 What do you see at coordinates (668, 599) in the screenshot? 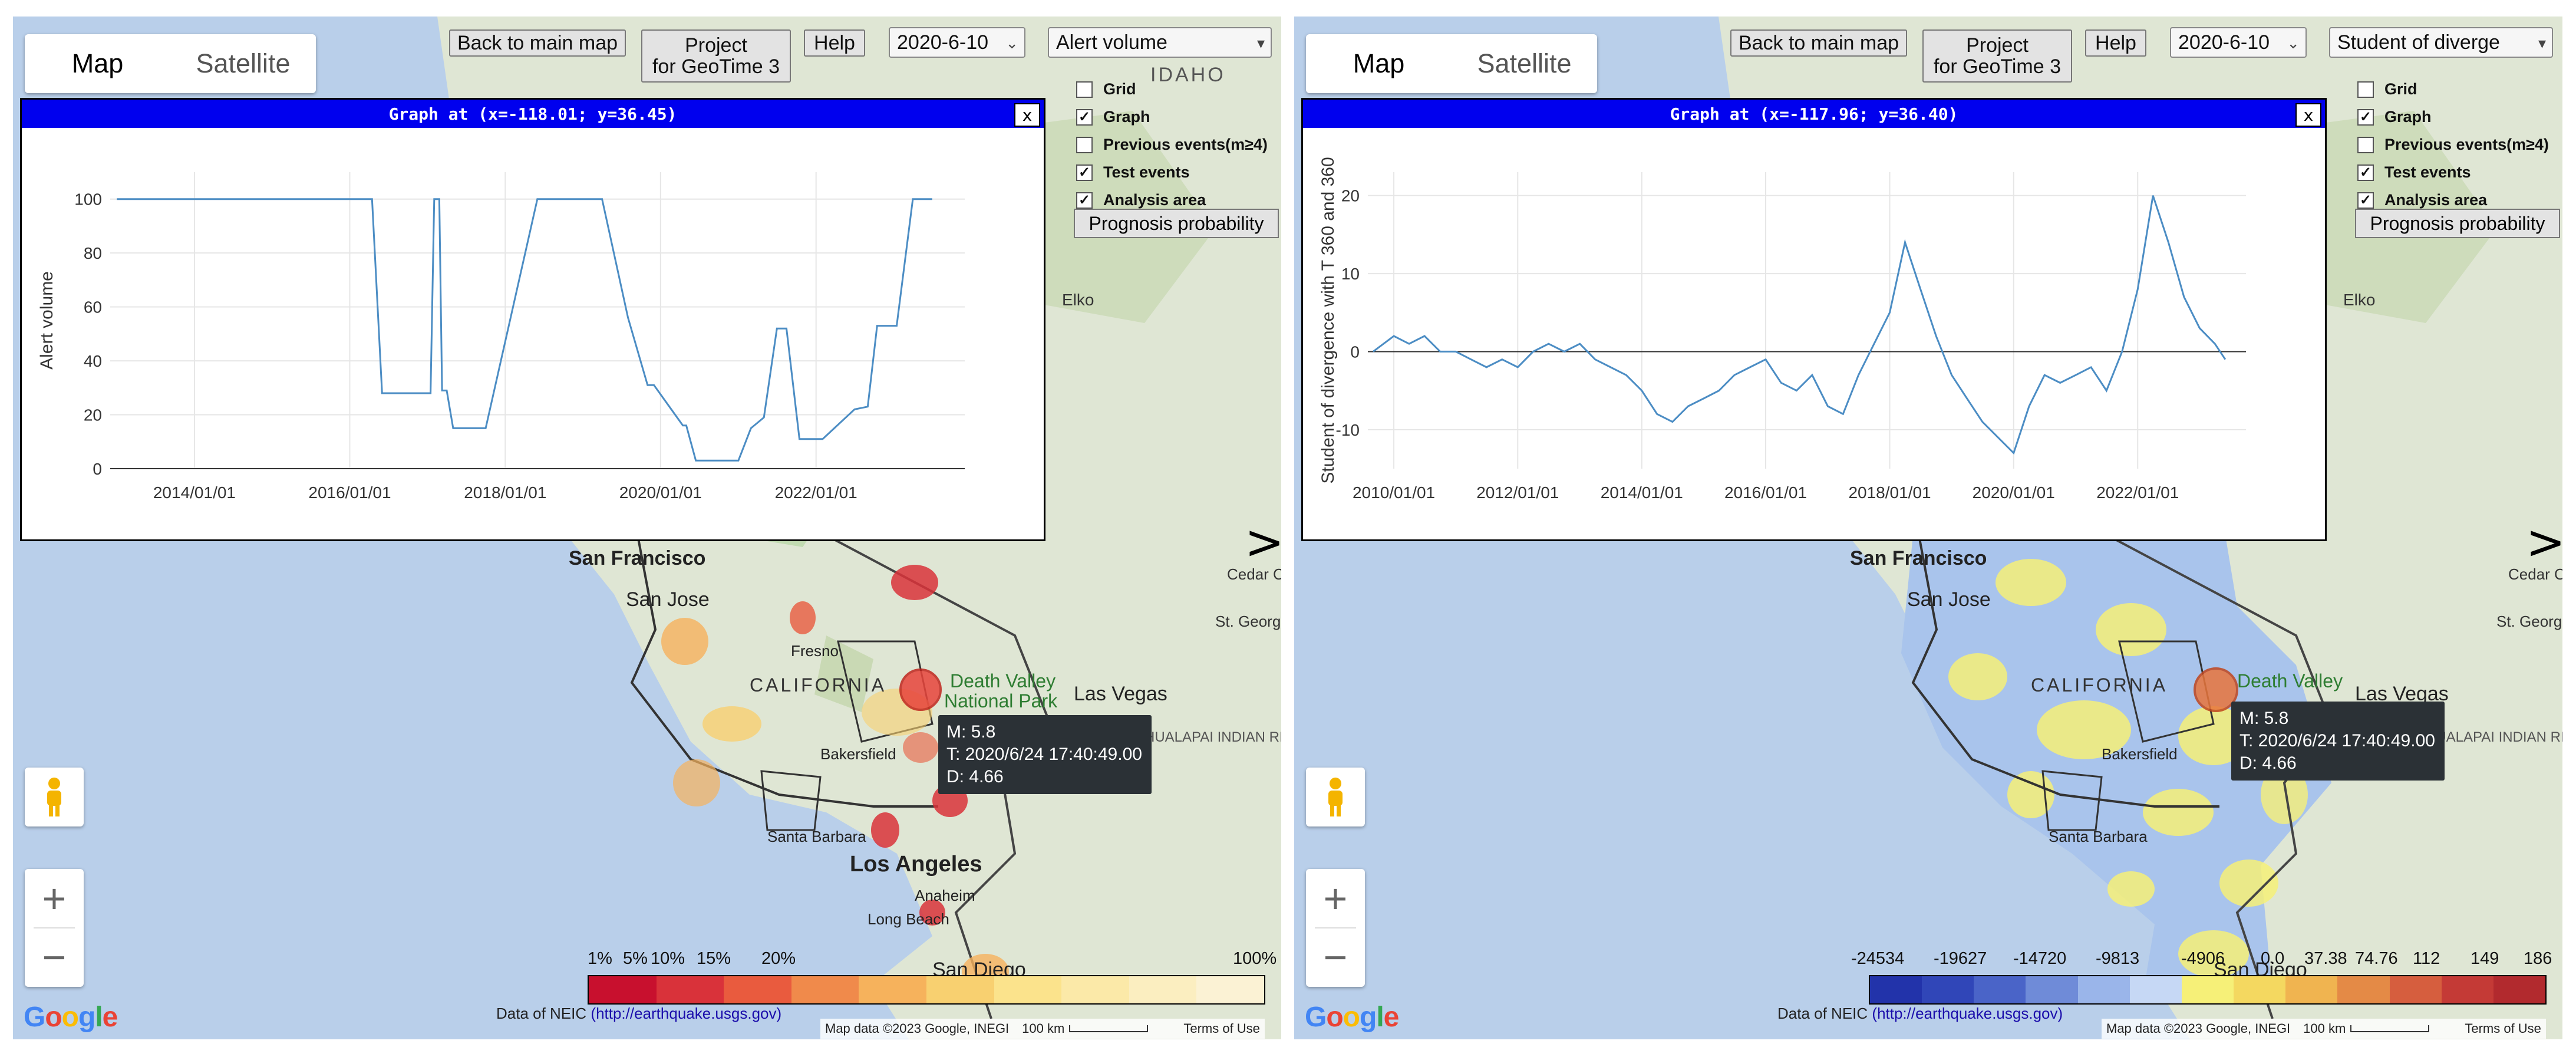
I see `map-label-san-jose: San Jose` at bounding box center [668, 599].